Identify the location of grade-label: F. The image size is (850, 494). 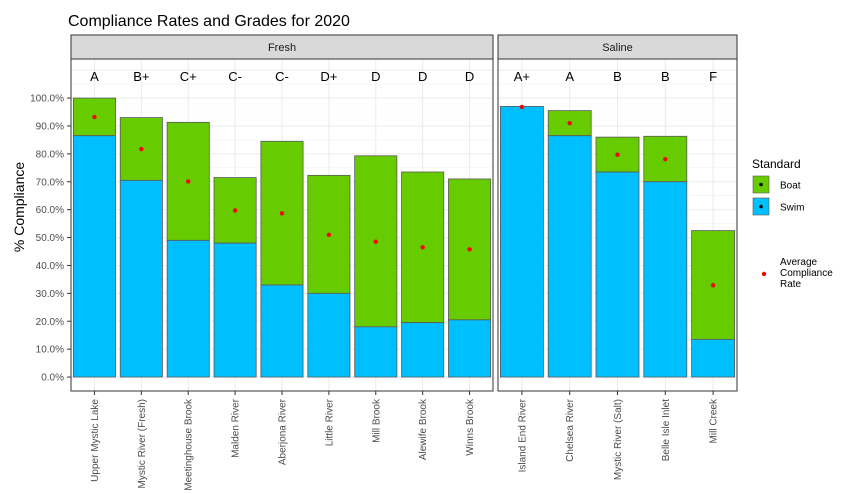
(713, 76).